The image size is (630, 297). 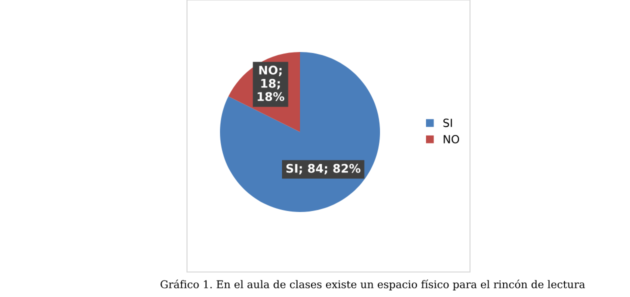 What do you see at coordinates (323, 169) in the screenshot?
I see `data-label: SI; 84; 82%` at bounding box center [323, 169].